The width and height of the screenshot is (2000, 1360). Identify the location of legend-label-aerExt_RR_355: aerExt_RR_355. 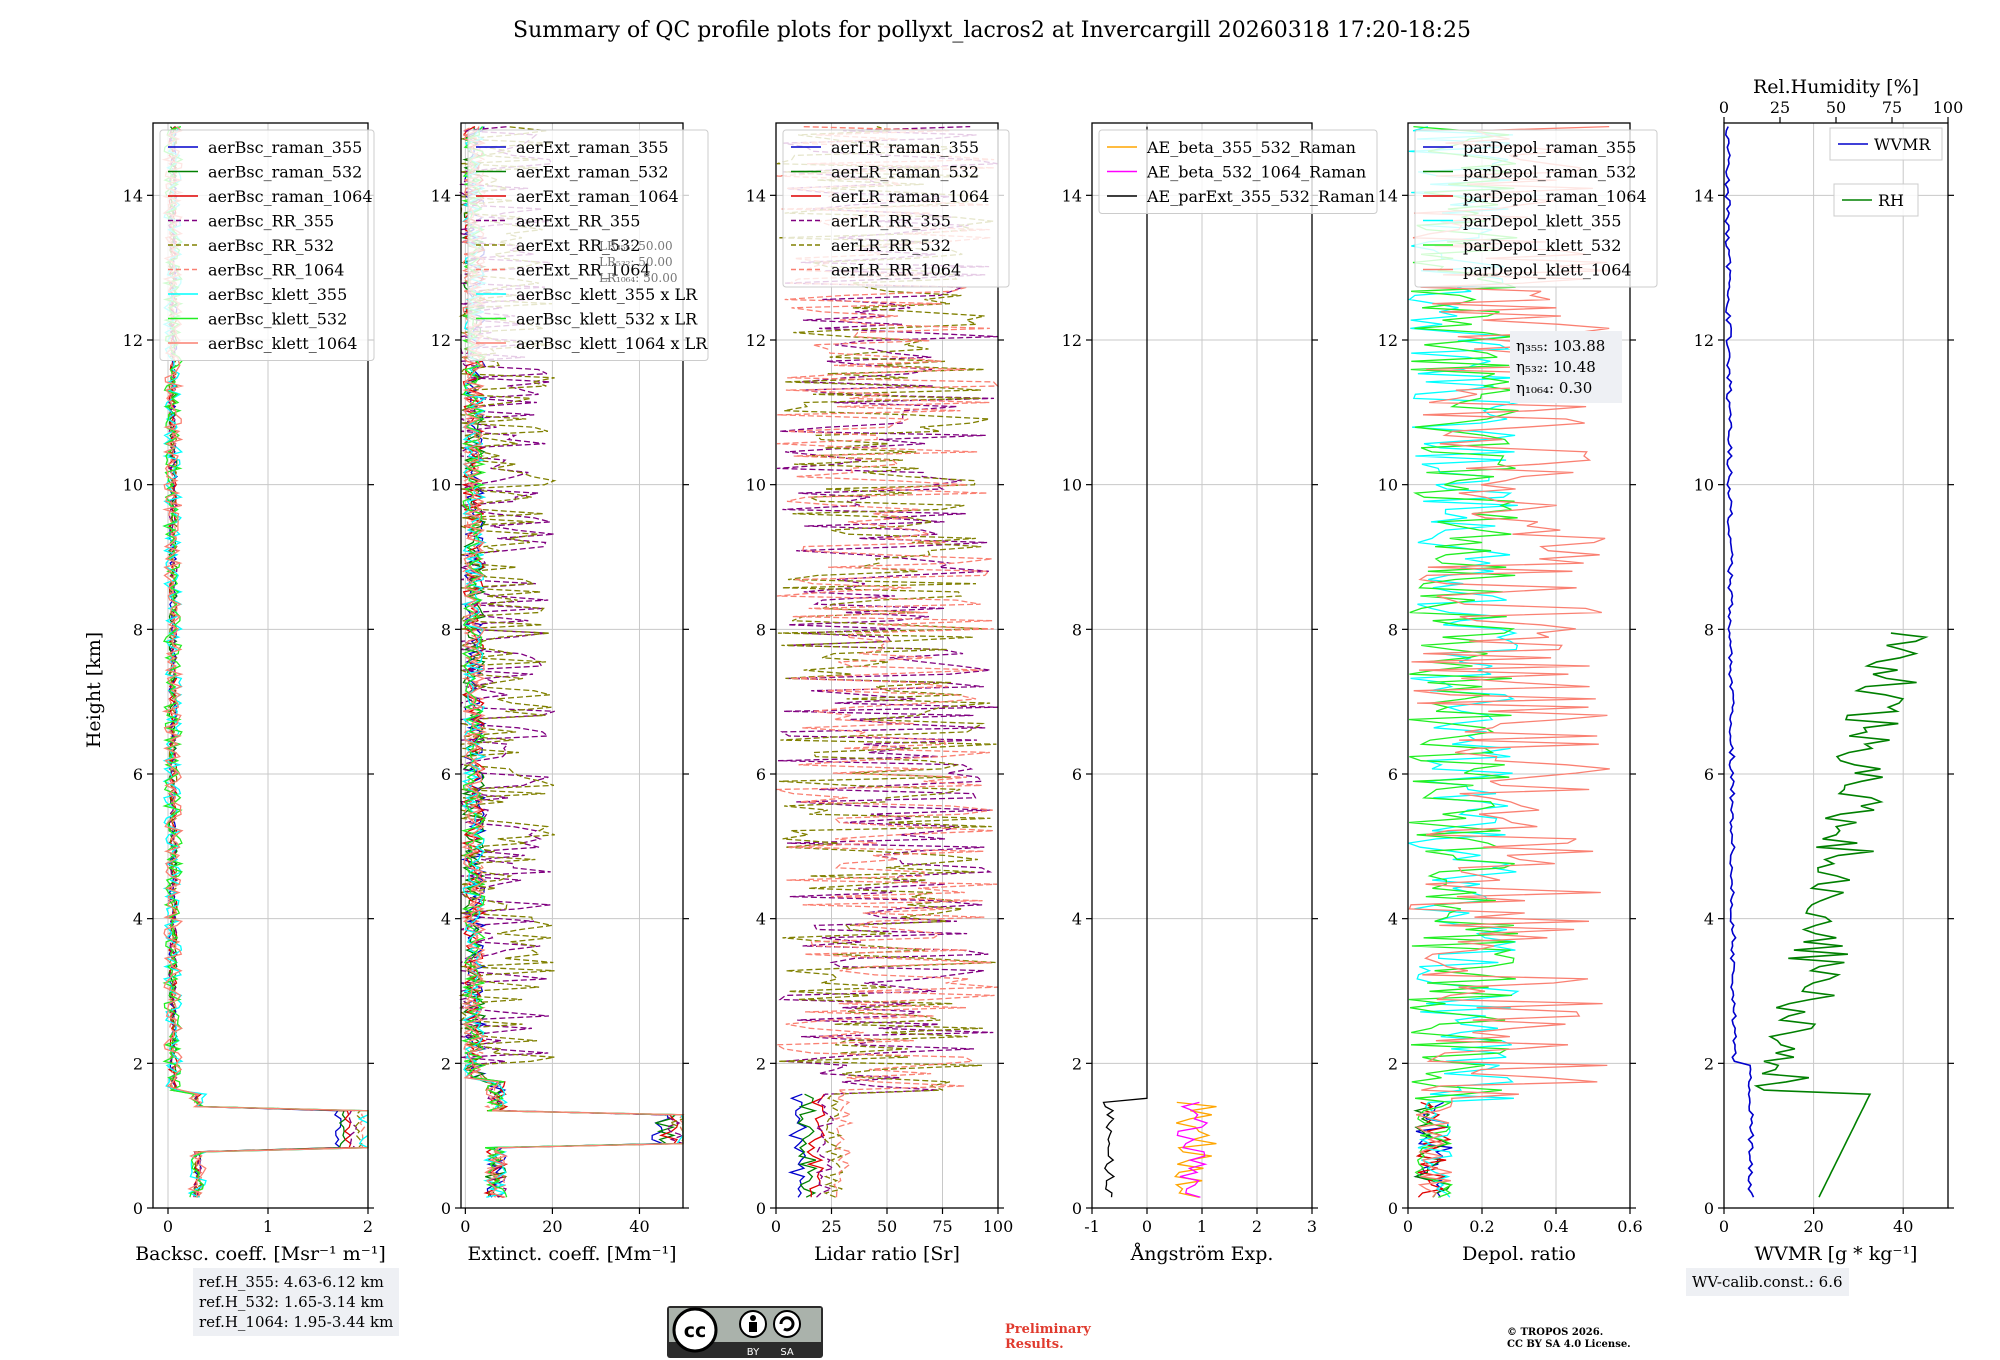
(578, 221).